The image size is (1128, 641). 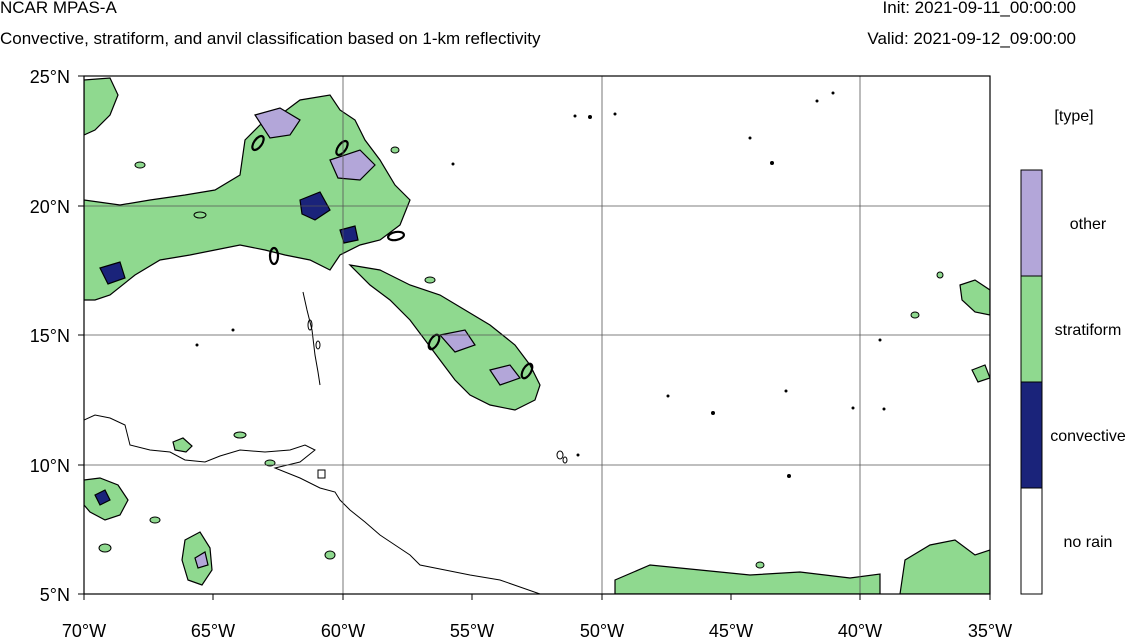 What do you see at coordinates (50, 77) in the screenshot?
I see `lat-label: 25°N` at bounding box center [50, 77].